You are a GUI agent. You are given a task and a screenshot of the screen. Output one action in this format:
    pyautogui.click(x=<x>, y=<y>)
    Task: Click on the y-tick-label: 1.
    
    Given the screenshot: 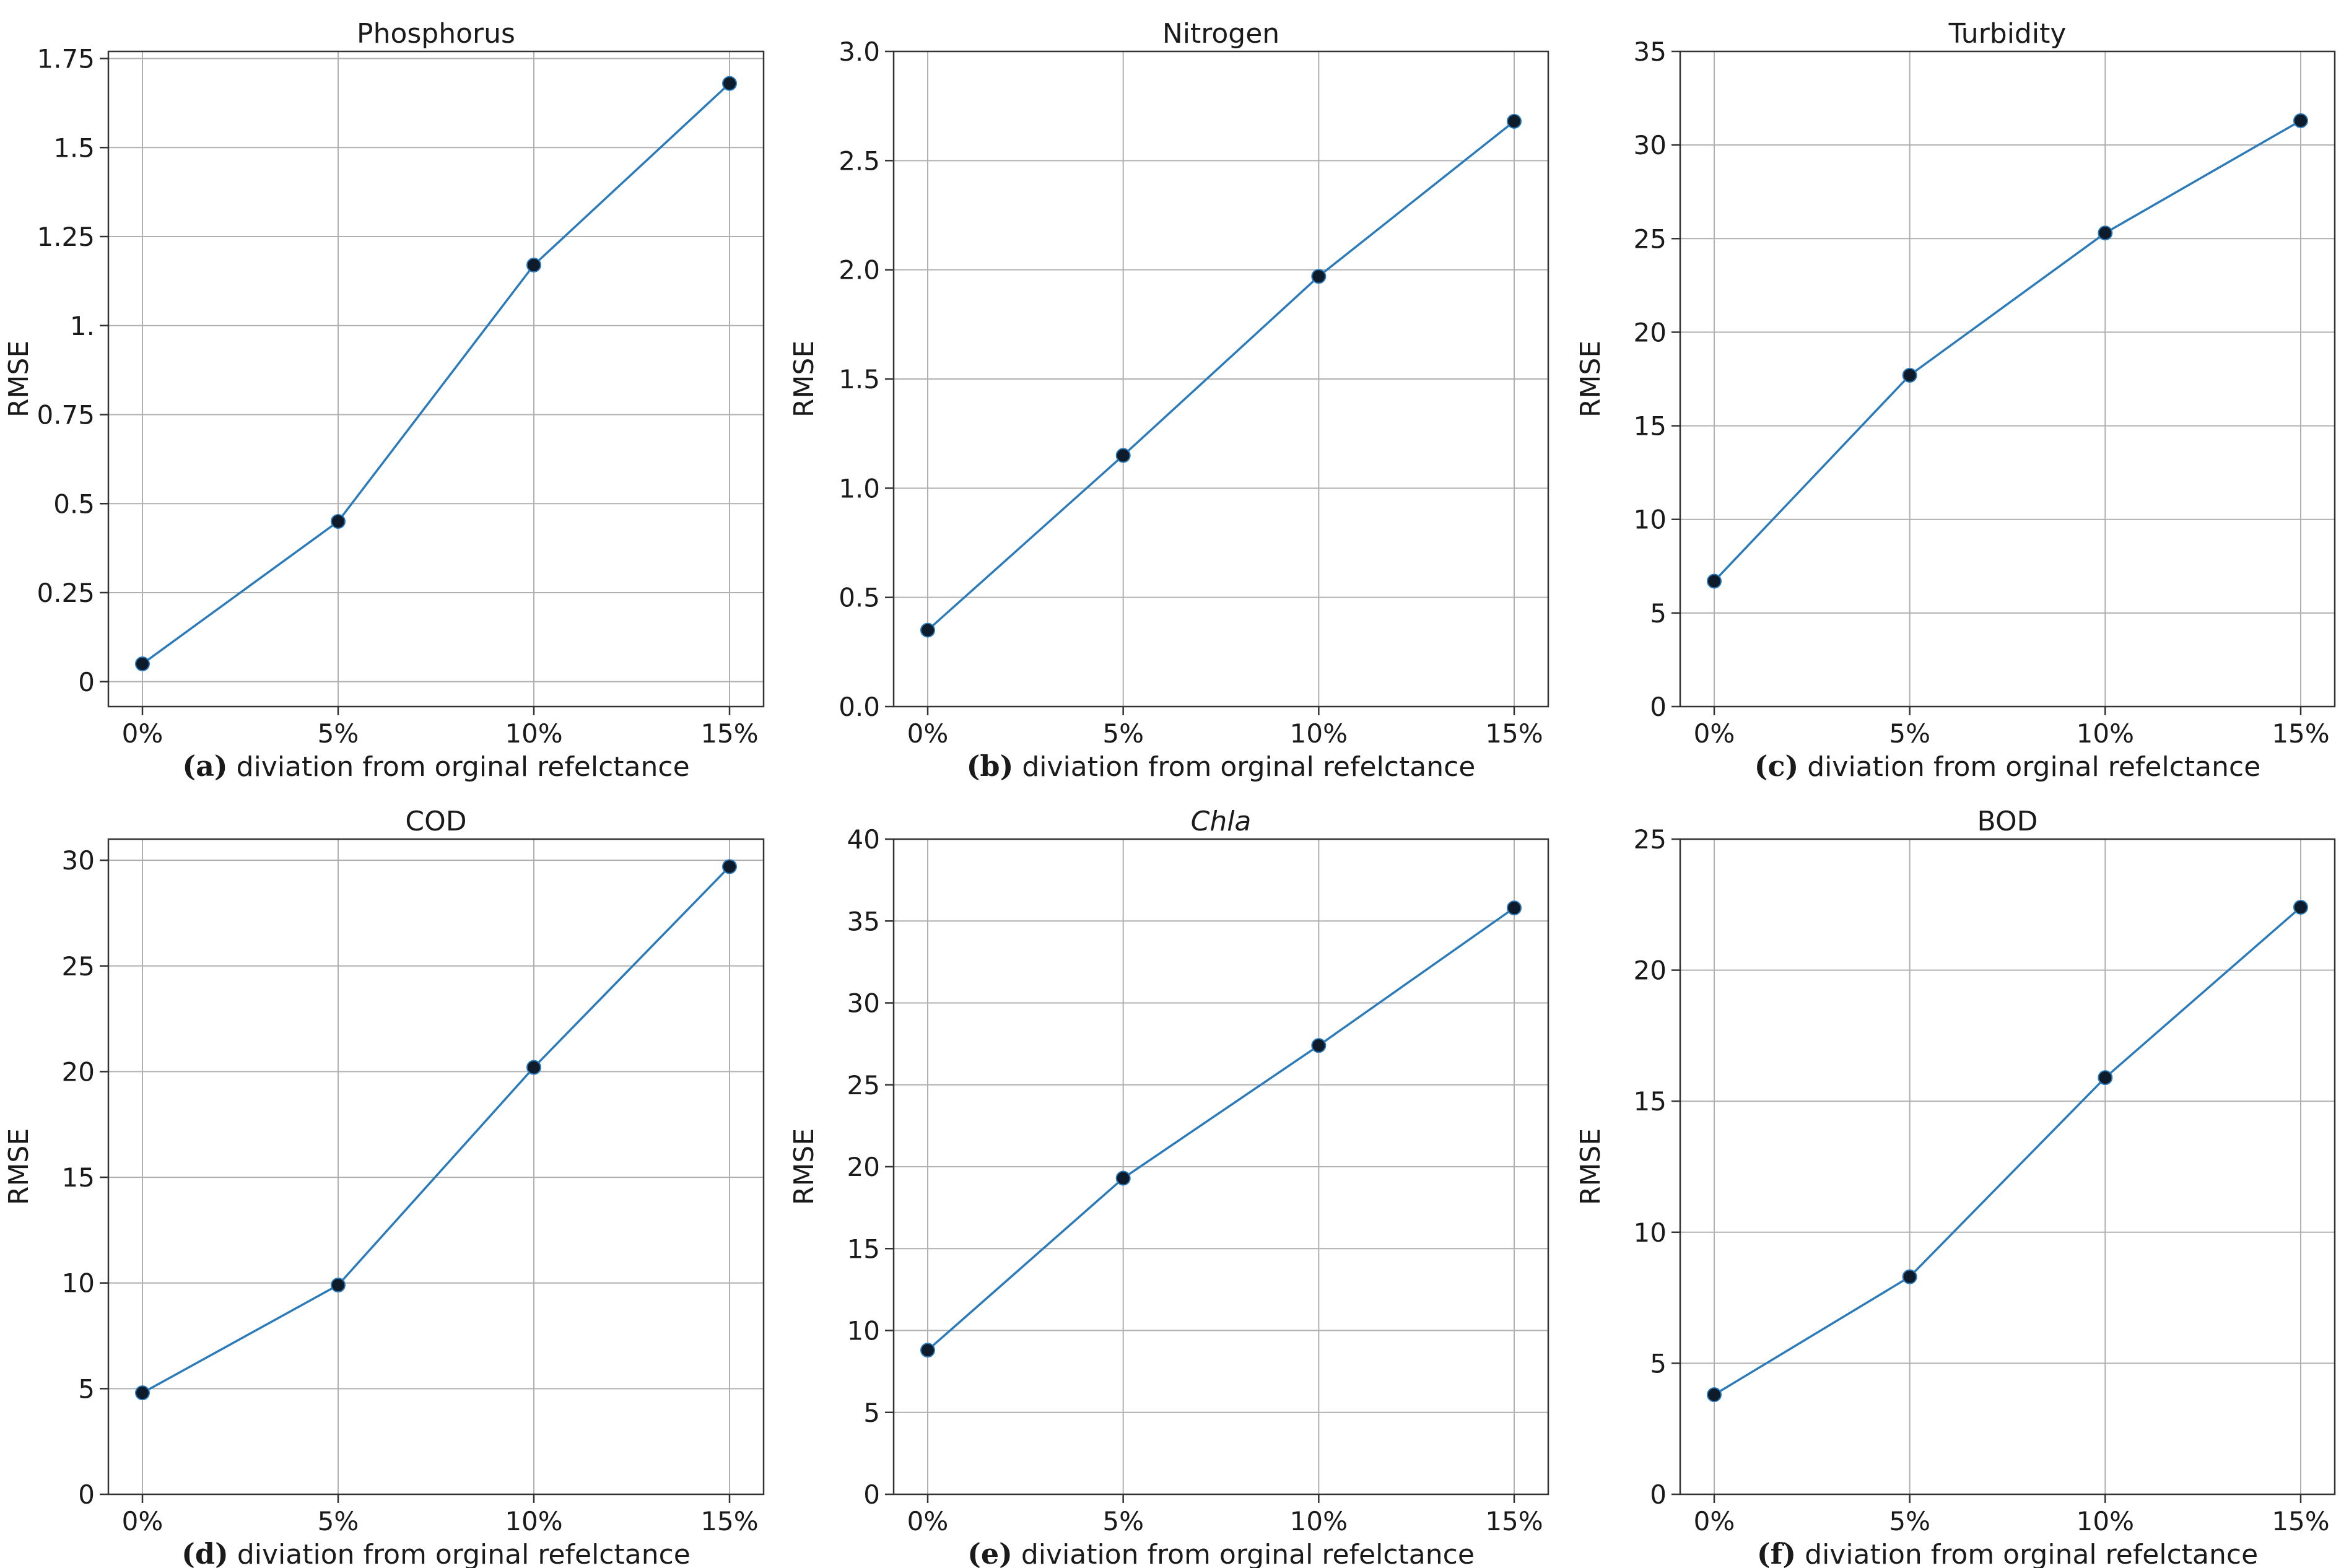 What is the action you would take?
    pyautogui.click(x=82, y=326)
    